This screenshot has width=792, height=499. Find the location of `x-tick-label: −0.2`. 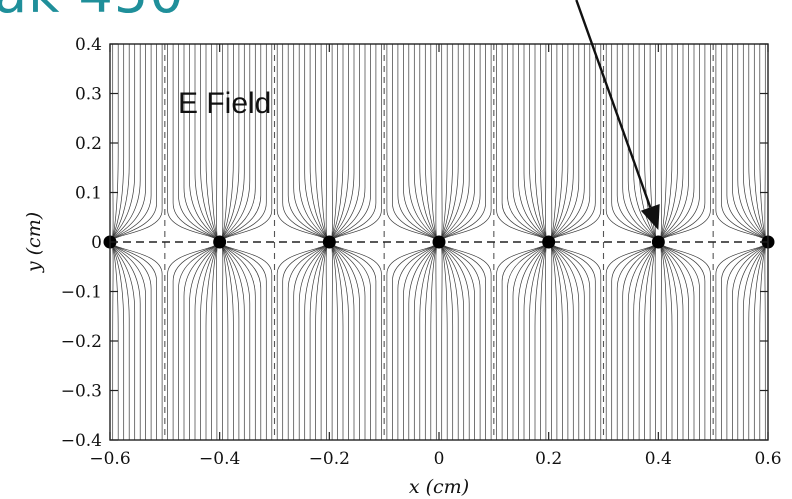

x-tick-label: −0.2 is located at coordinates (329, 459).